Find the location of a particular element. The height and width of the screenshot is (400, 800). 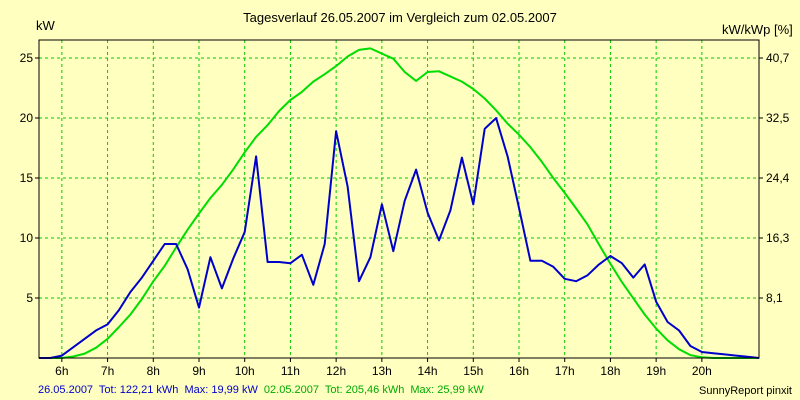

x-tick-label: 11h is located at coordinates (290, 371).